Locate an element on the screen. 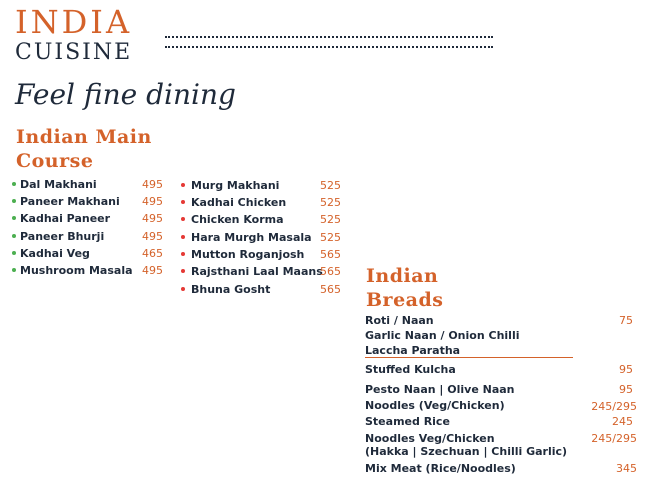 This screenshot has width=650, height=500. menu-item-name: Rajsthani Laal Maans is located at coordinates (257, 271).